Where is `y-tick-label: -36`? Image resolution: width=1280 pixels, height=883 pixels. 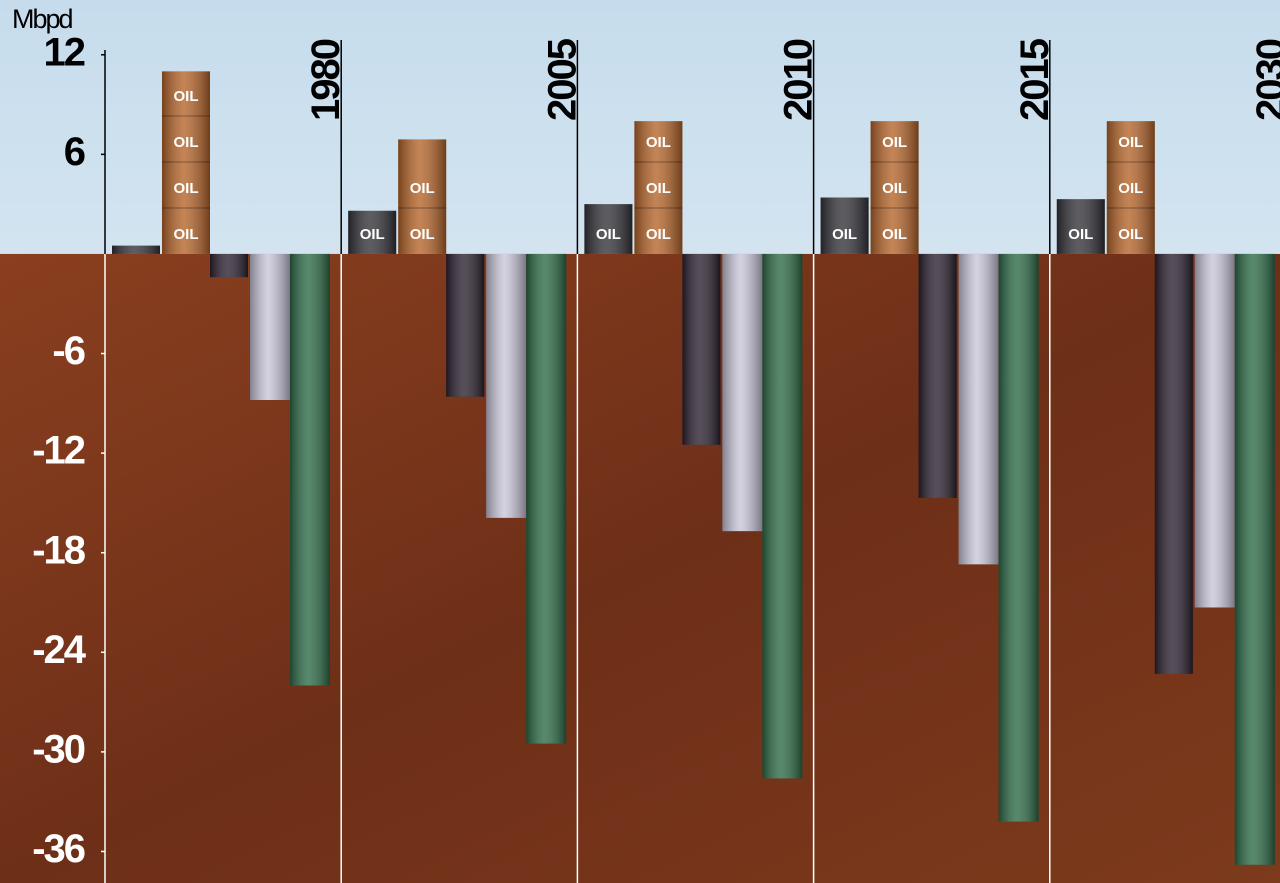
y-tick-label: -36 is located at coordinates (58, 849).